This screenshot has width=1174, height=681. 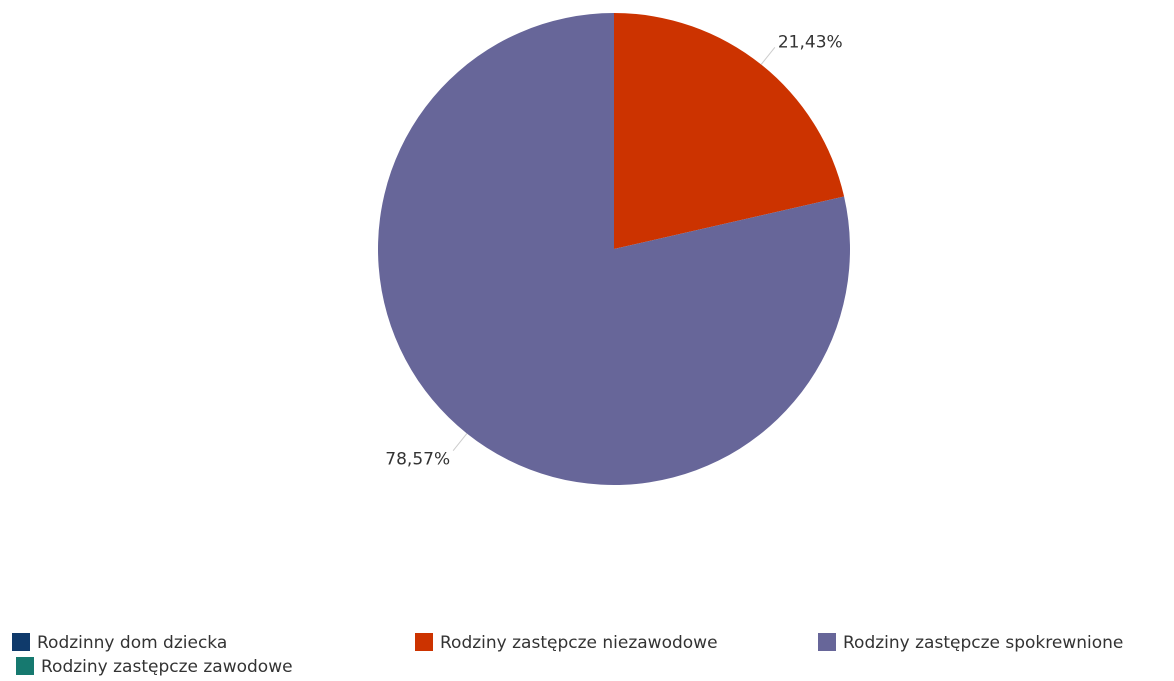 What do you see at coordinates (827, 642) in the screenshot?
I see `legend-swatch-spokrewnione` at bounding box center [827, 642].